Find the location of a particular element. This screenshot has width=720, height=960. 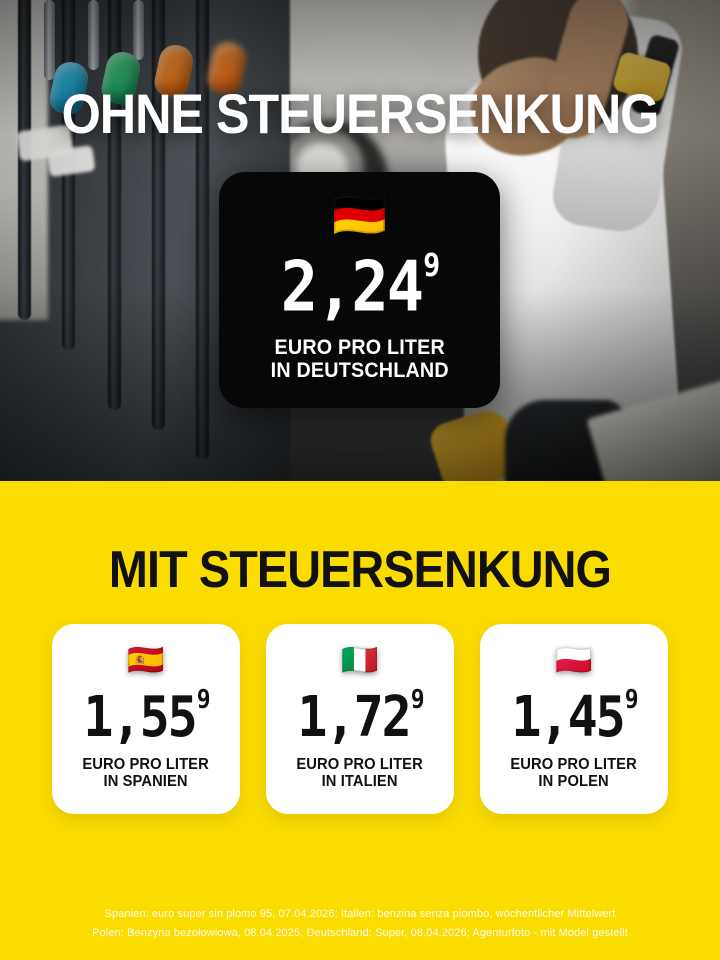

price-caption-line1-italy: EURO PRO LITER is located at coordinates (360, 764).